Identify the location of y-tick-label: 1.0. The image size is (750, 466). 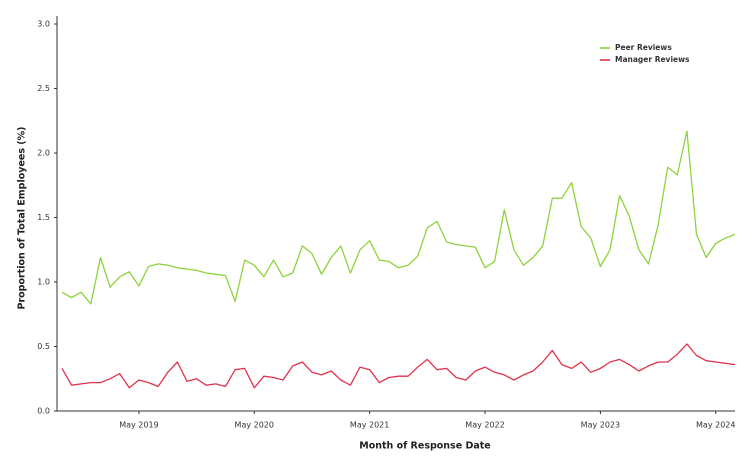
(43, 282).